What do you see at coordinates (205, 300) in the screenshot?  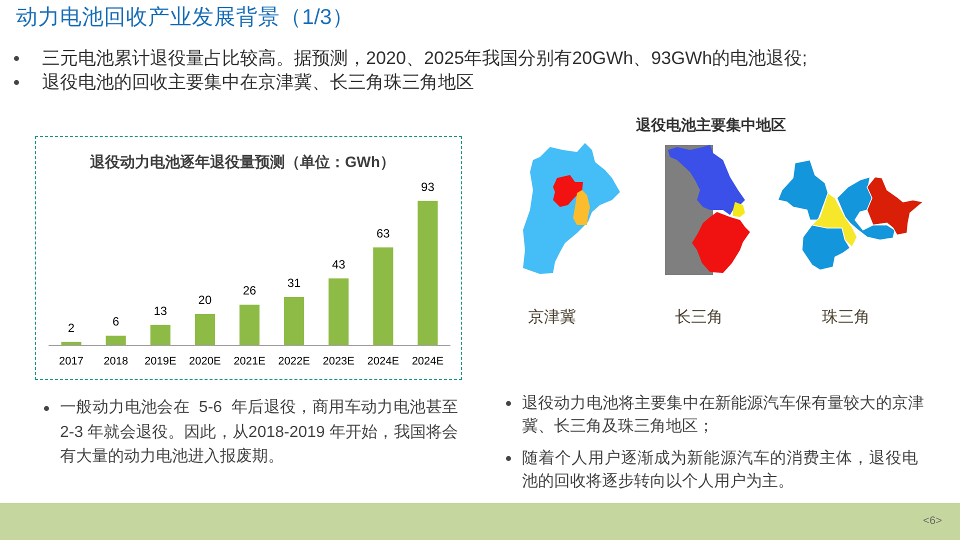 I see `data-label: 20` at bounding box center [205, 300].